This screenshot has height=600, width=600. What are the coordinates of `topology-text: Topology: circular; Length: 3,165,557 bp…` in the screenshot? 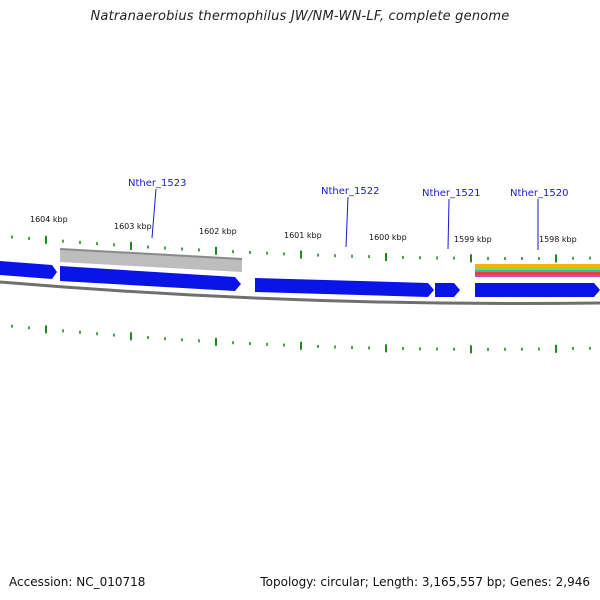 It's located at (425, 582).